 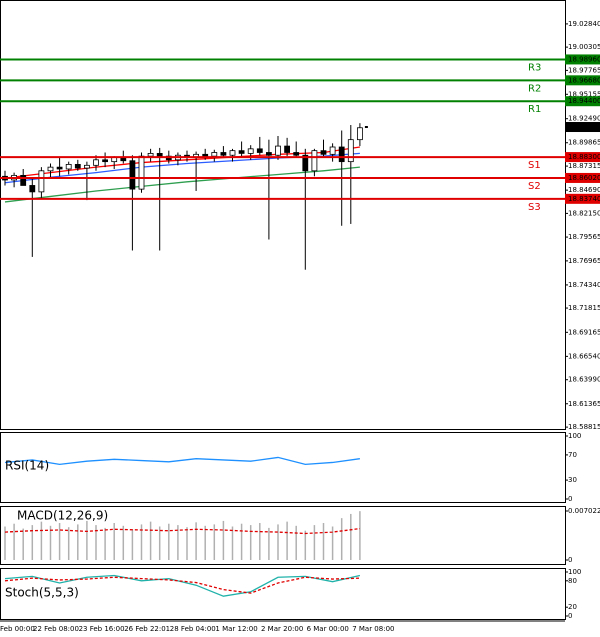 I want to click on x-tick-label: 7 Mar 08:00, so click(x=373, y=629).